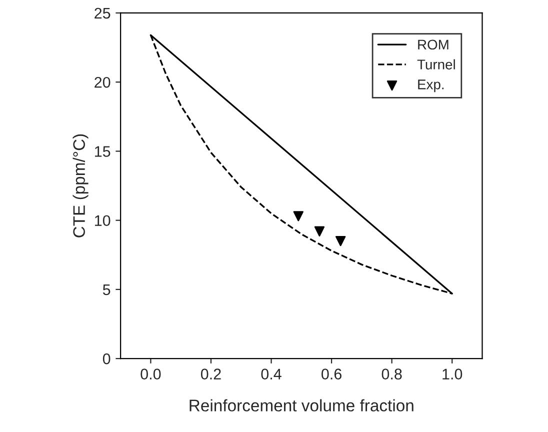  What do you see at coordinates (302, 405) in the screenshot?
I see `x-axis-title: Reinforcement volume fraction` at bounding box center [302, 405].